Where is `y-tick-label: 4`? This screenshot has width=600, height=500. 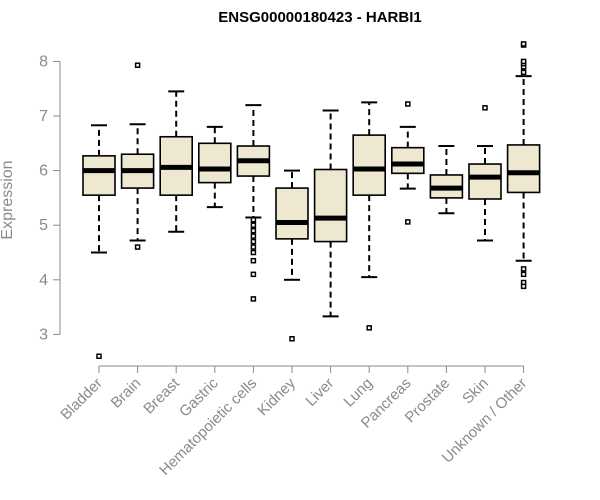
y-tick-label: 4 is located at coordinates (43, 280).